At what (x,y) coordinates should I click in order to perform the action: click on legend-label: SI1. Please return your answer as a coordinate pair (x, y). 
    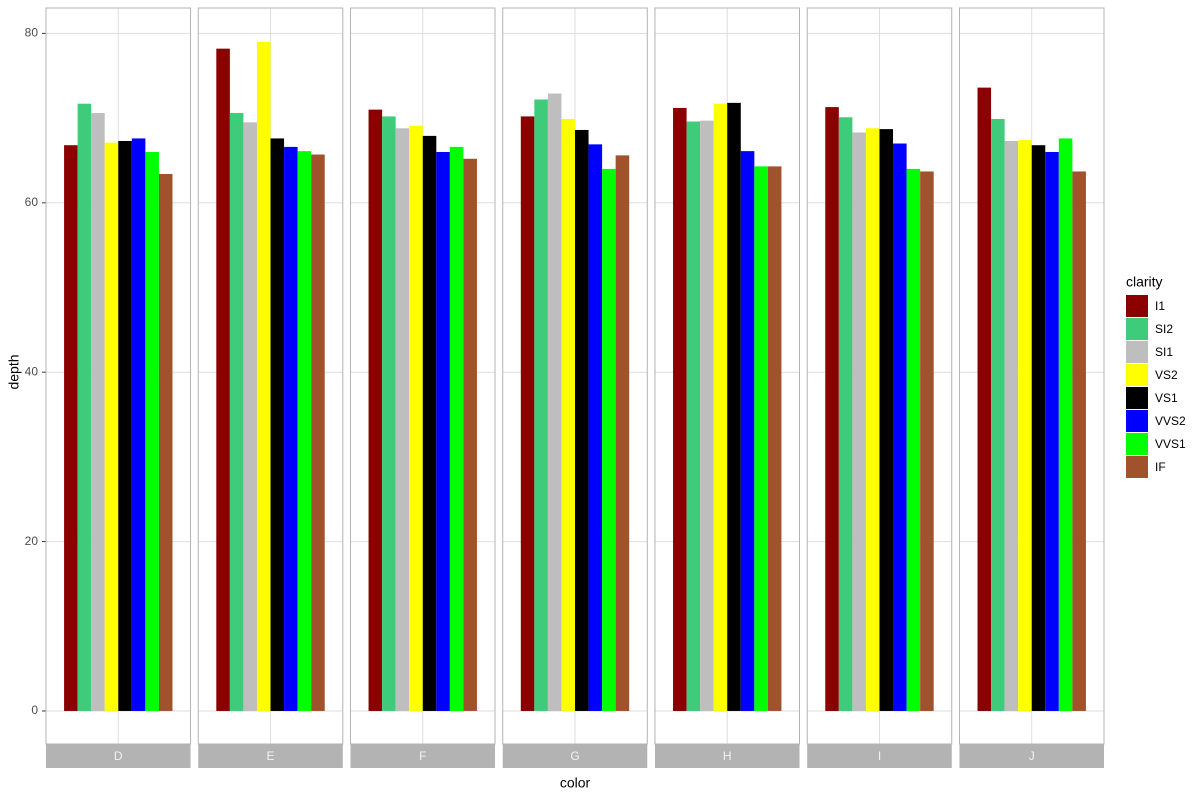
    Looking at the image, I should click on (1164, 352).